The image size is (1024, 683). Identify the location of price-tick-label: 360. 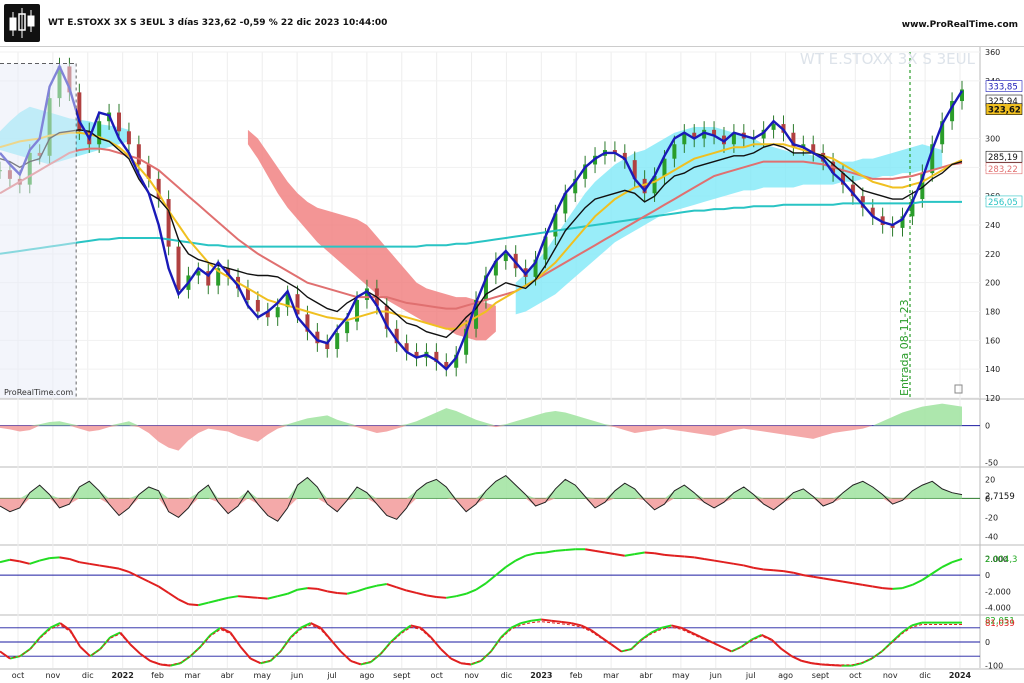
(992, 52).